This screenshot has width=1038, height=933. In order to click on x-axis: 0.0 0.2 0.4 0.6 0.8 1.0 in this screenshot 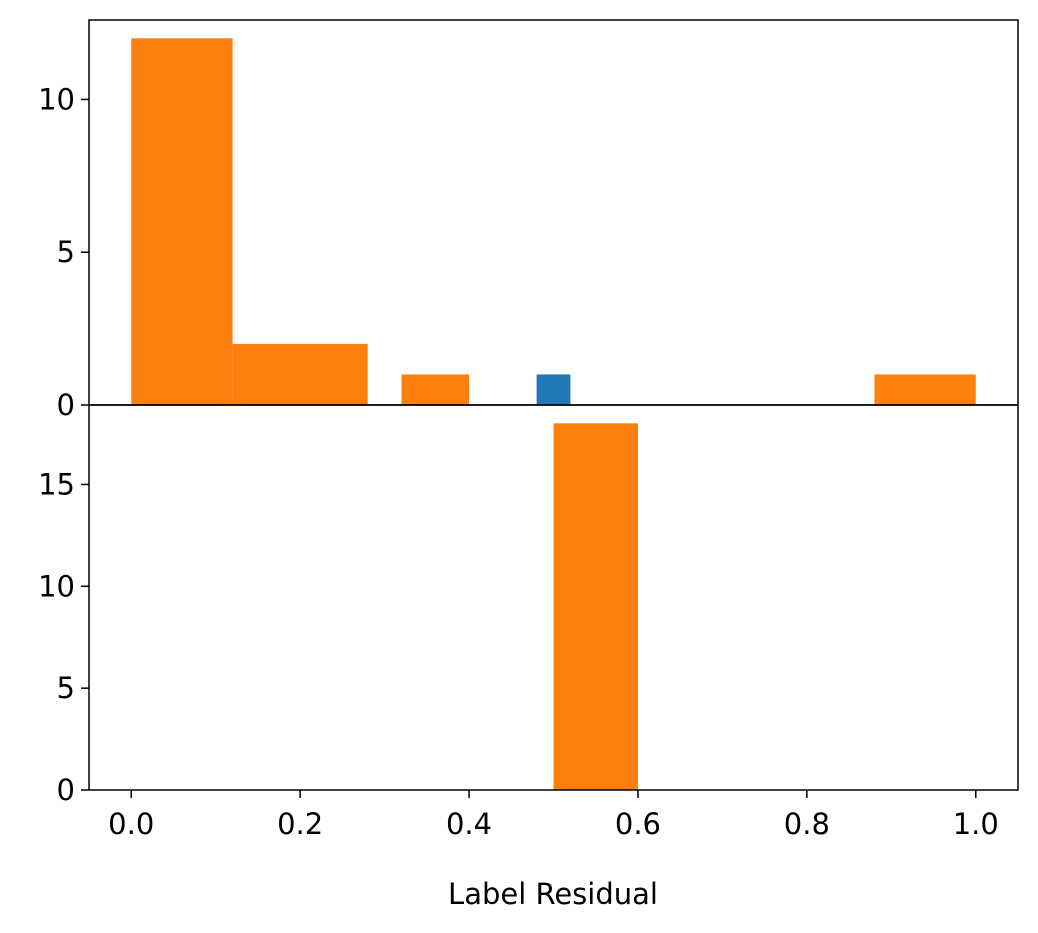, I will do `click(553, 815)`.